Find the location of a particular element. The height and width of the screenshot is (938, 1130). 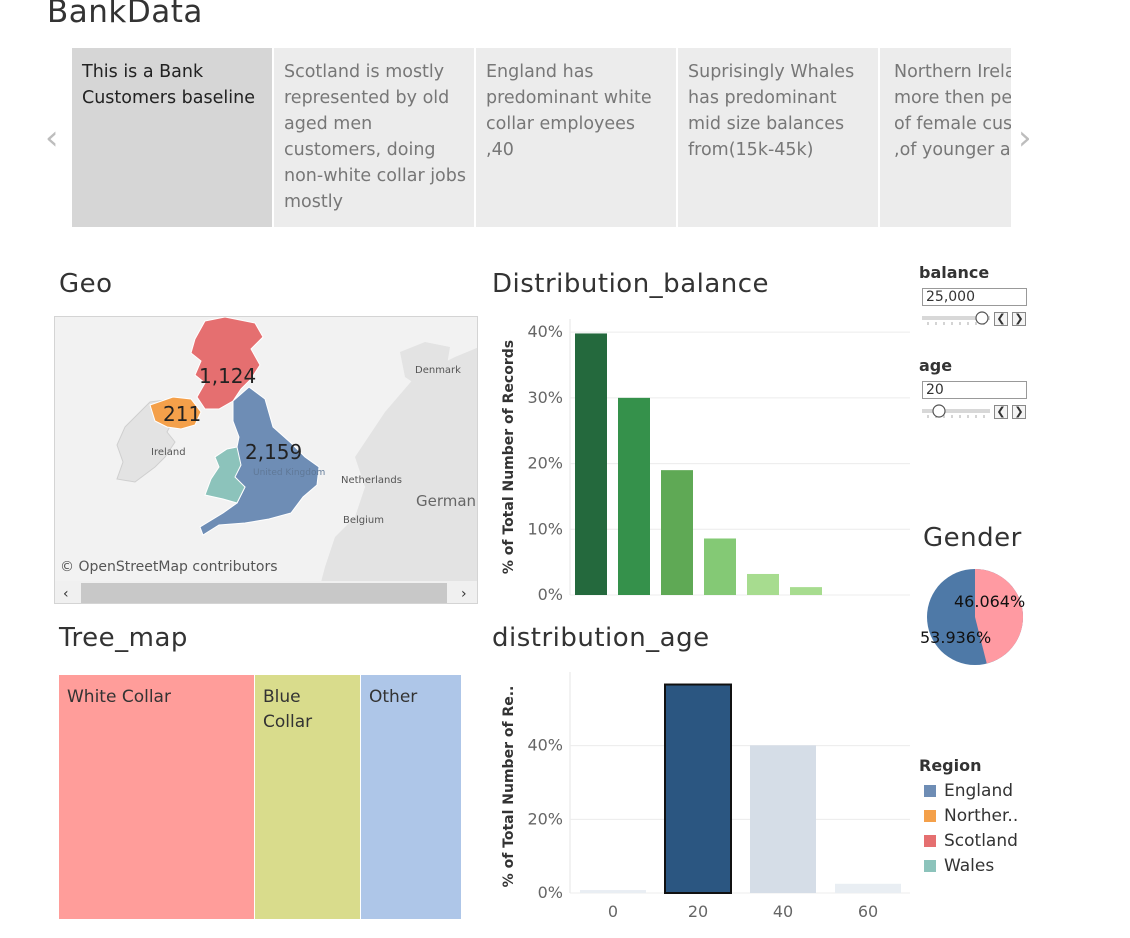

y-axis-label: % of Total Number of Re.. is located at coordinates (509, 787).